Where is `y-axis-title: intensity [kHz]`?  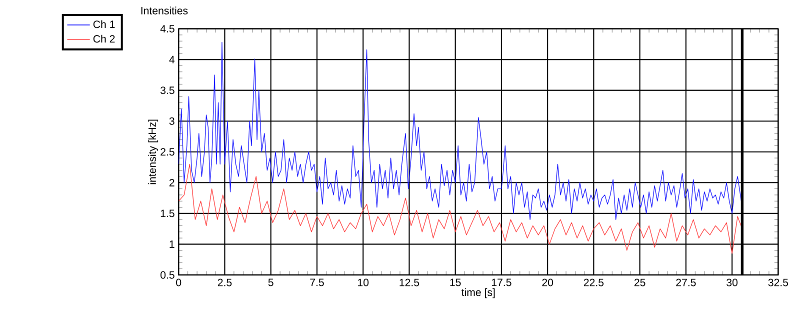
y-axis-title: intensity [kHz] is located at coordinates (153, 152).